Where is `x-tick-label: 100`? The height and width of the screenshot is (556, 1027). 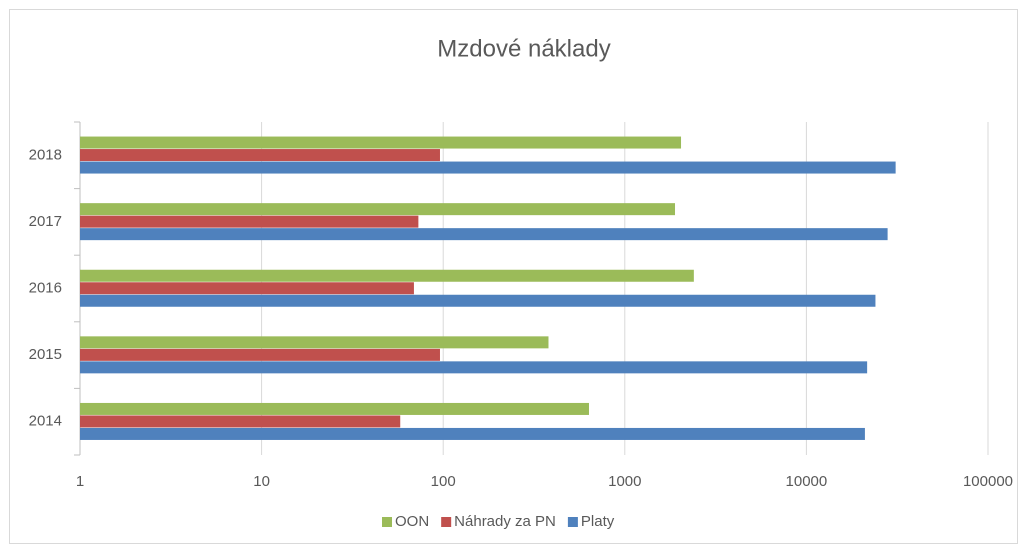 x-tick-label: 100 is located at coordinates (443, 481).